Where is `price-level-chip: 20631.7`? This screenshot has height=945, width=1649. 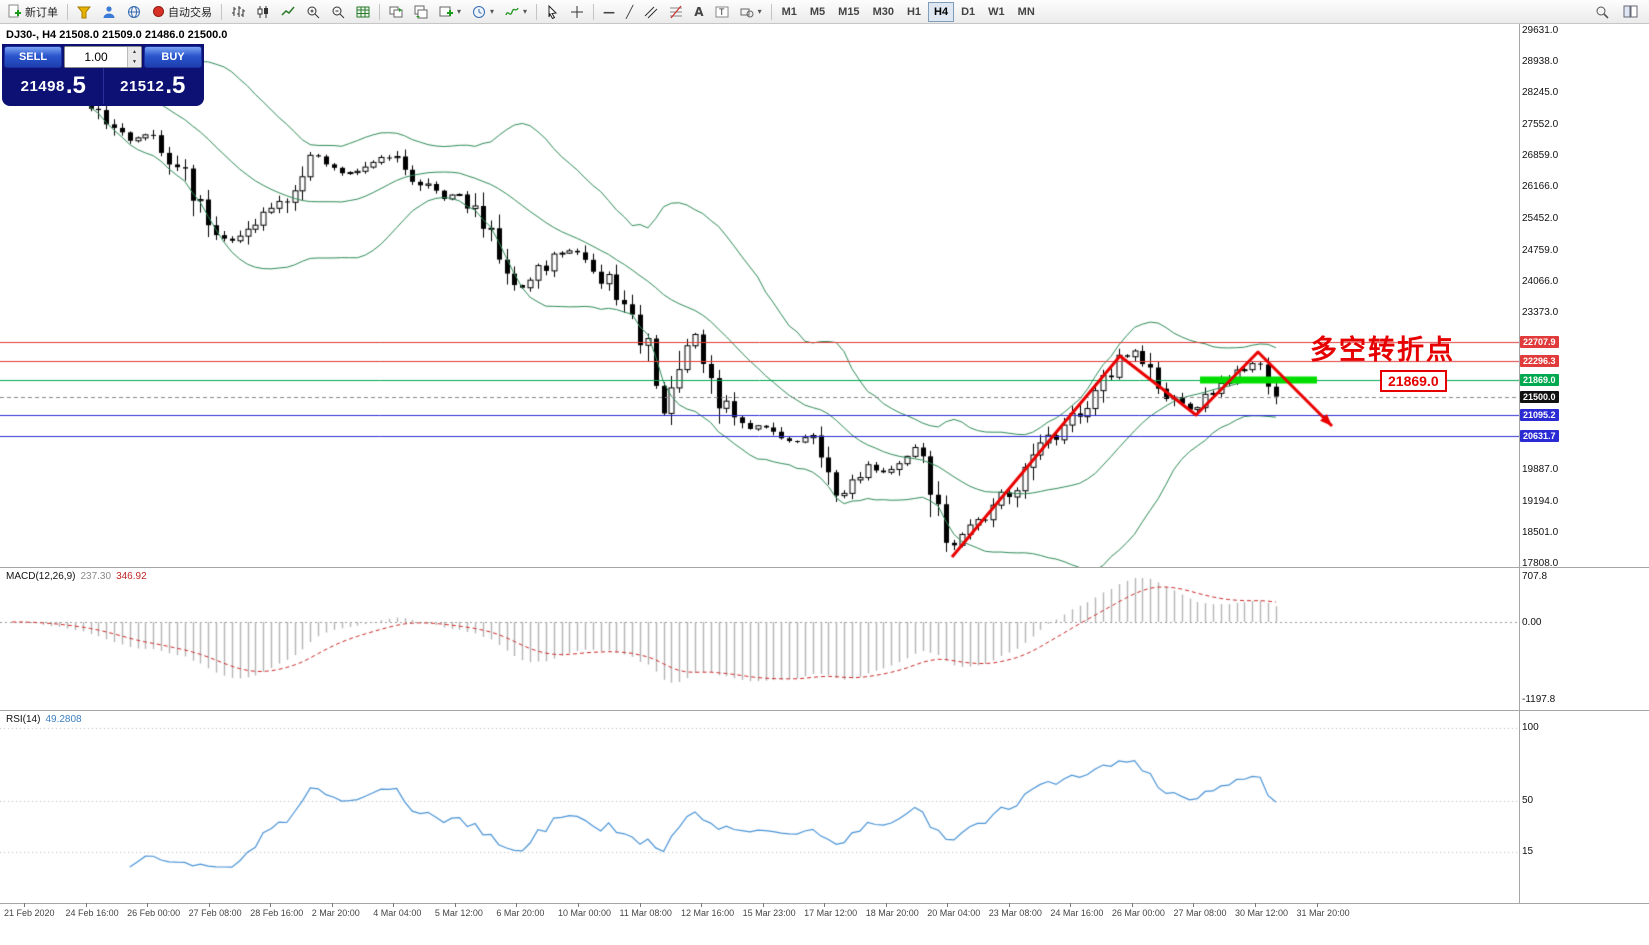 price-level-chip: 20631.7 is located at coordinates (1539, 436).